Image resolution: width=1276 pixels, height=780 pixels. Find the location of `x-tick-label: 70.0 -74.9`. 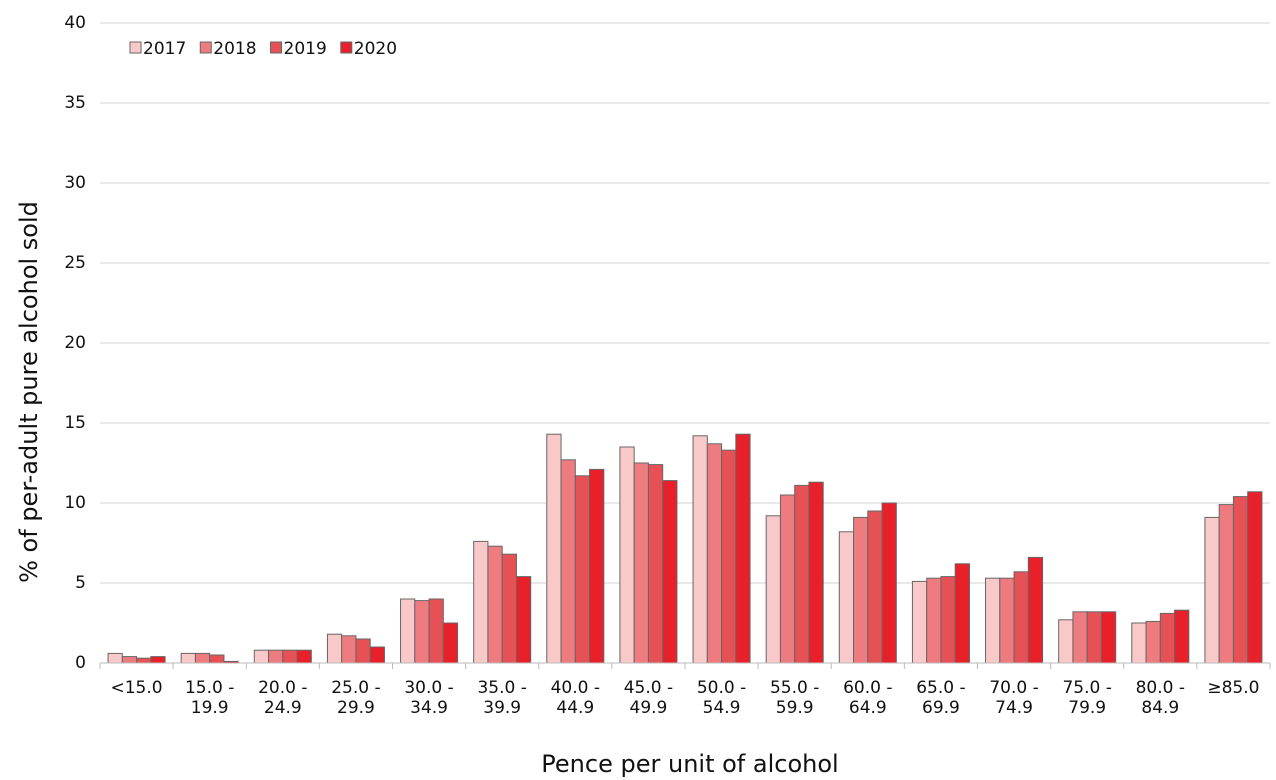

x-tick-label: 70.0 -74.9 is located at coordinates (1013, 698).